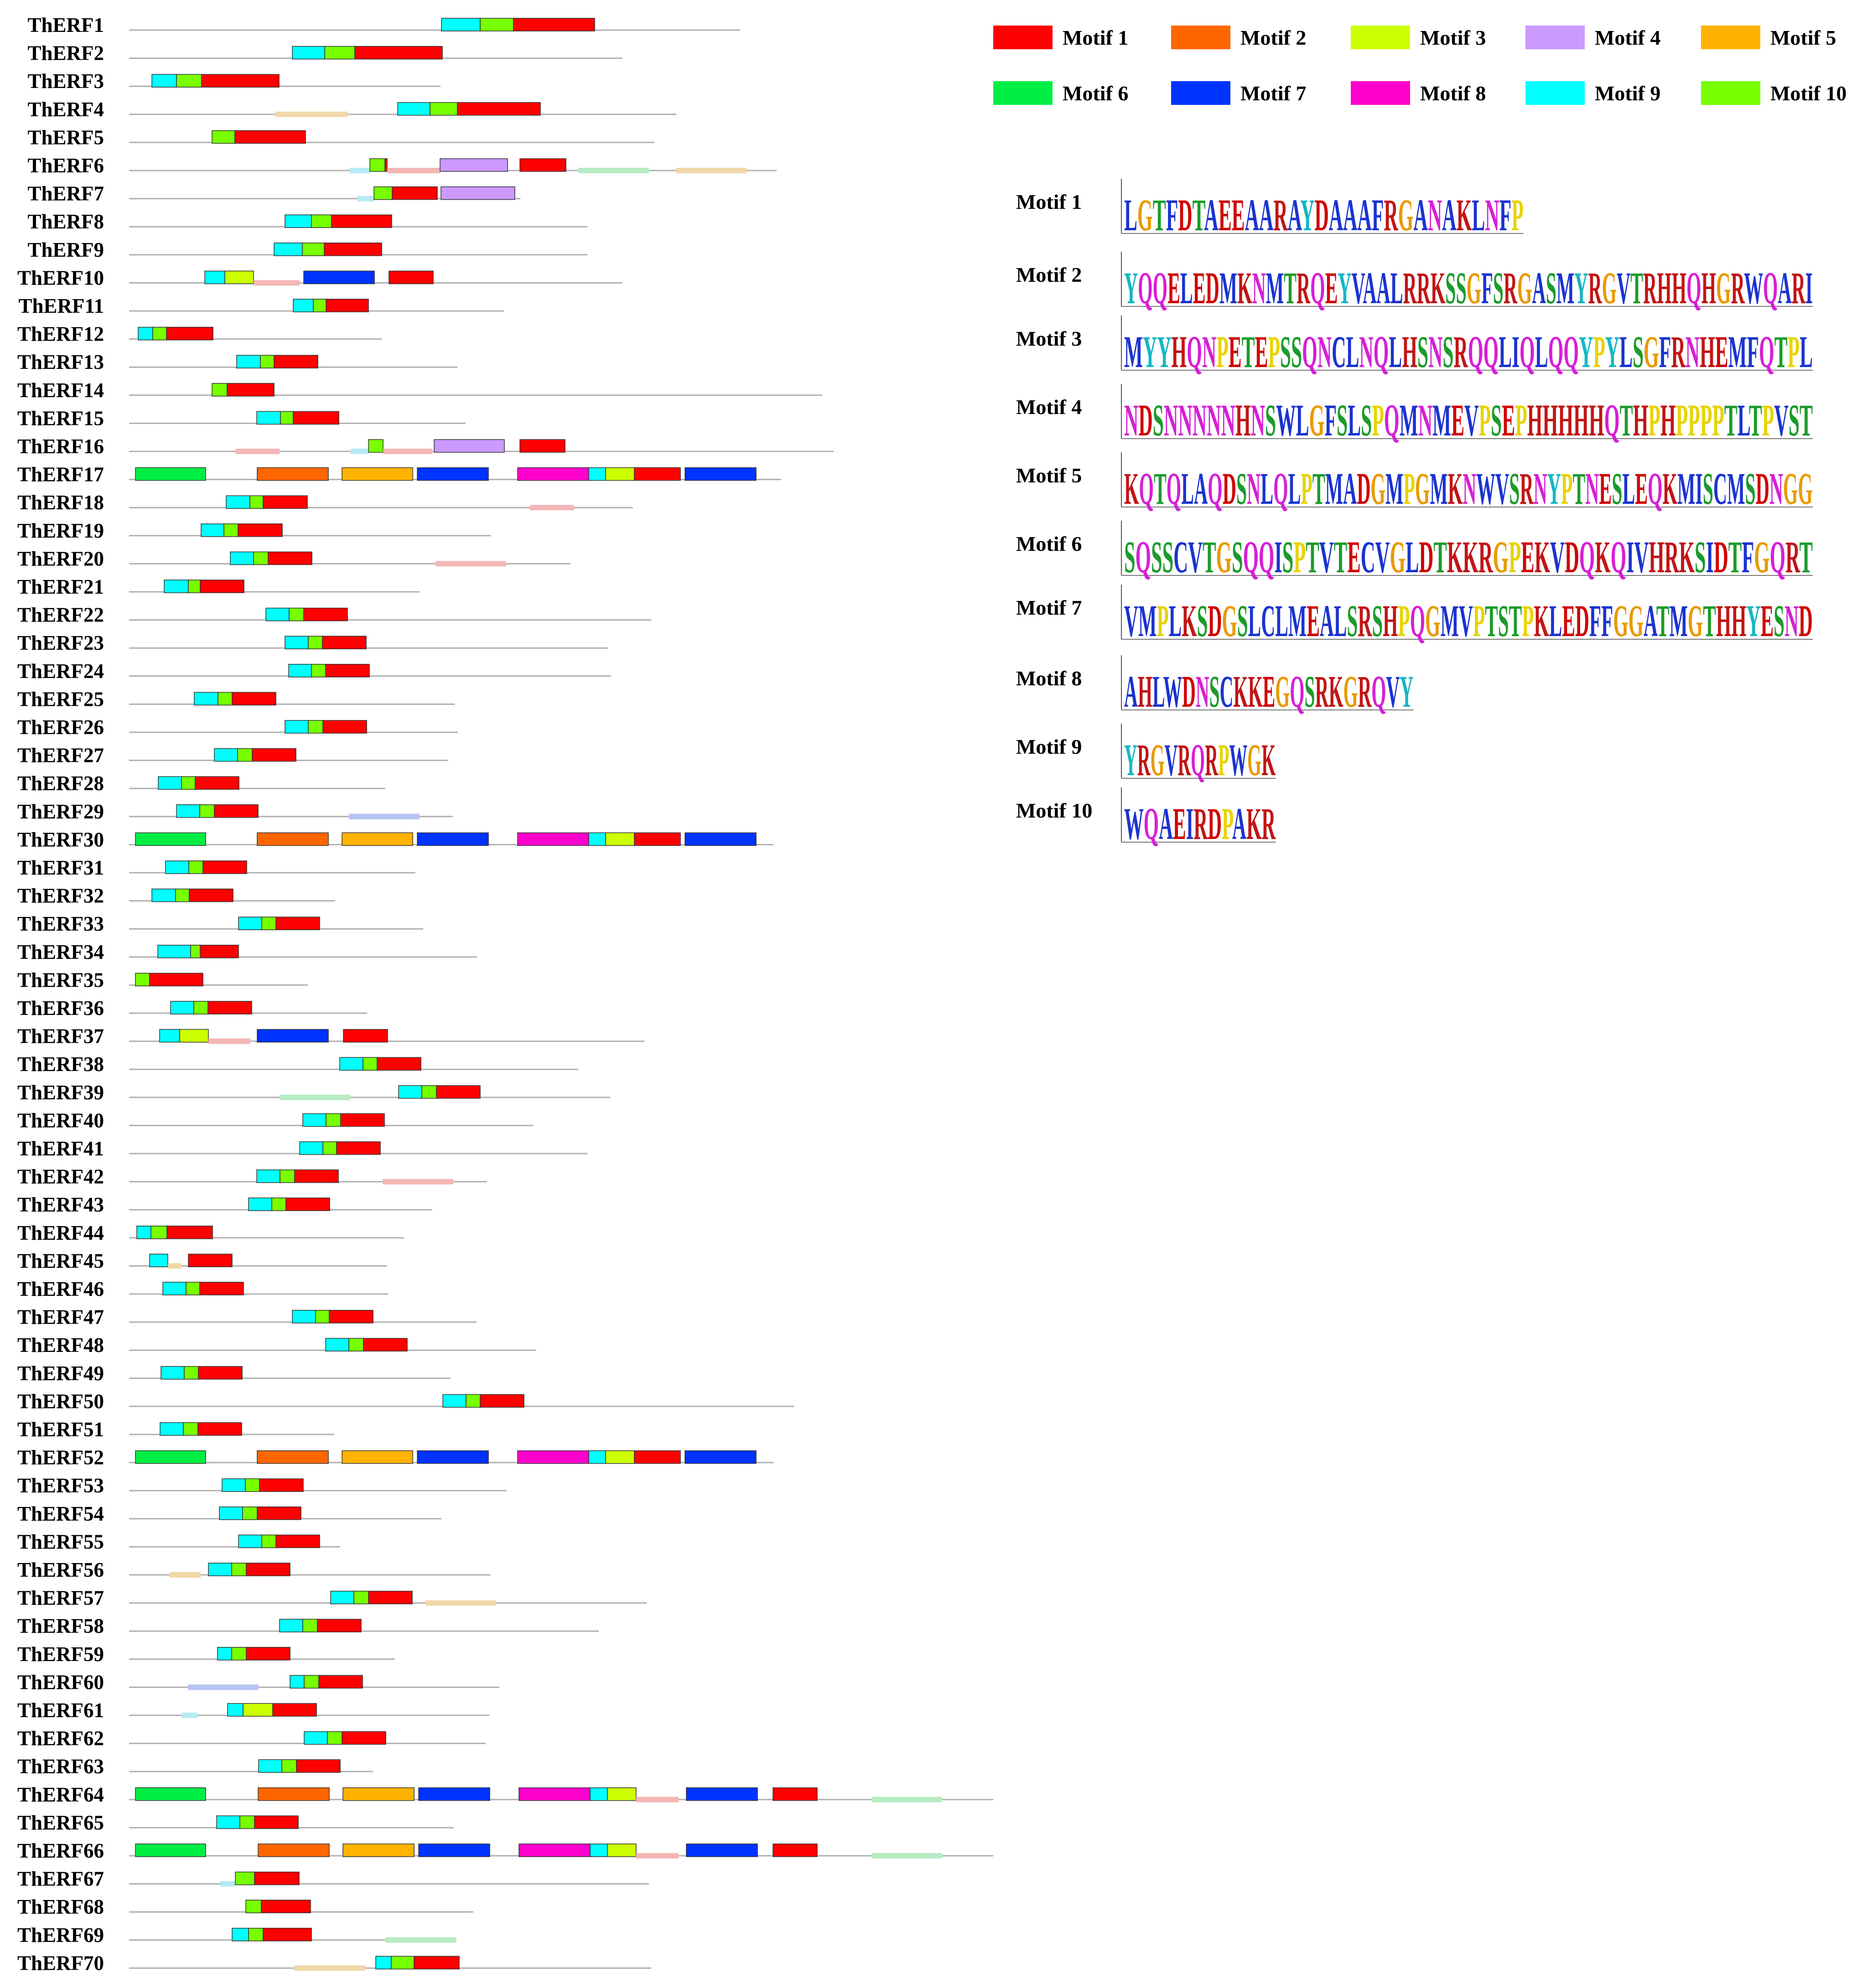 The width and height of the screenshot is (1862, 1988). What do you see at coordinates (1380, 93) in the screenshot?
I see `legend-swatch` at bounding box center [1380, 93].